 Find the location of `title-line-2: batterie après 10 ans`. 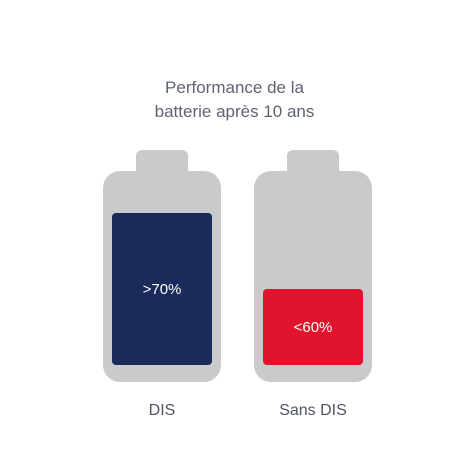

title-line-2: batterie après 10 ans is located at coordinates (234, 111).